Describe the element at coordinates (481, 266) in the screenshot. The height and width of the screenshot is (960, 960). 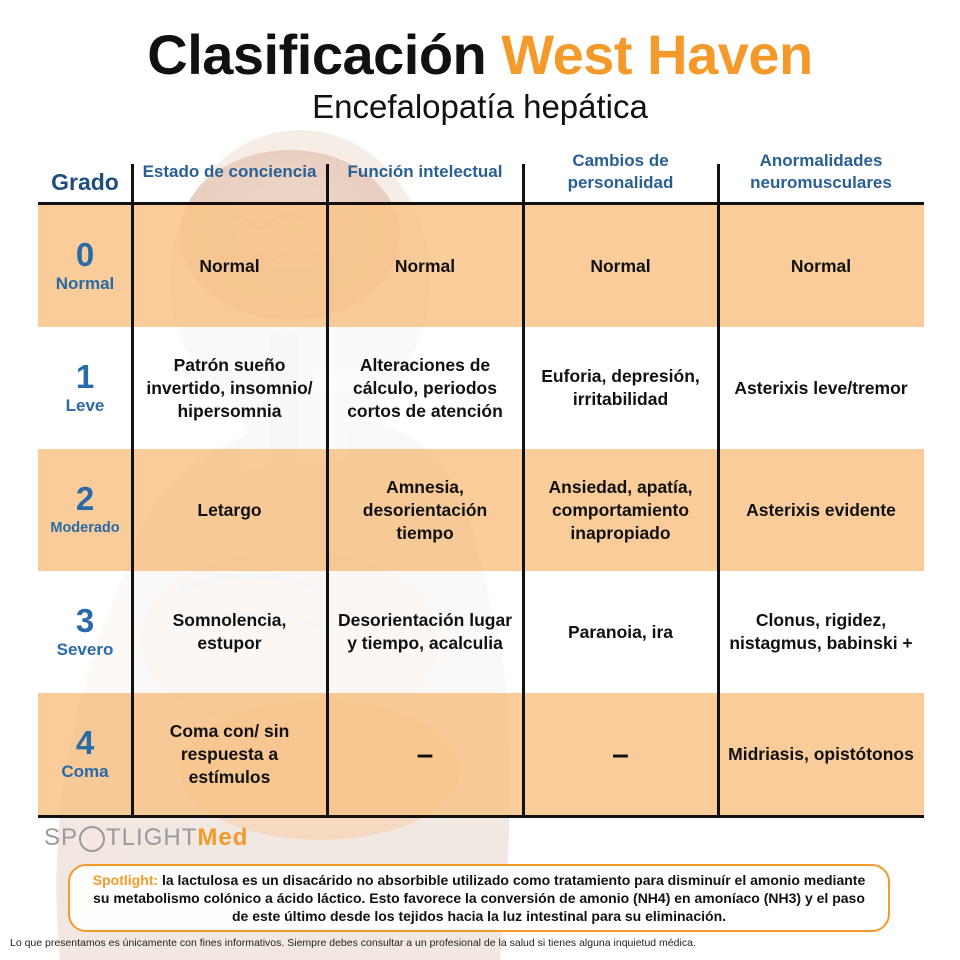
I see `table-row-grade-0: 0 Normal Normal Normal Normal Normal` at that location.